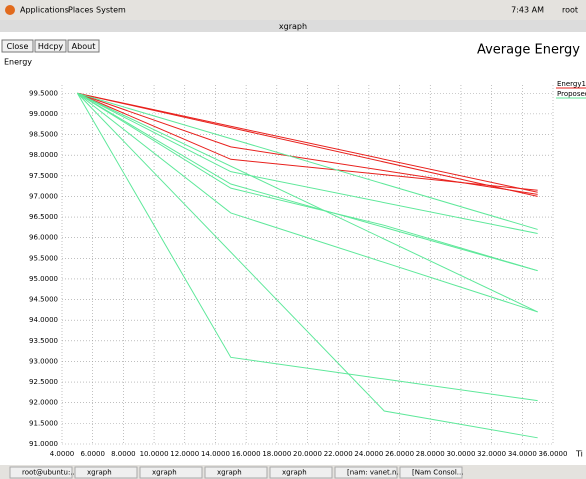 The height and width of the screenshot is (479, 586). Describe the element at coordinates (111, 10) in the screenshot. I see `panel-menu: System` at that location.